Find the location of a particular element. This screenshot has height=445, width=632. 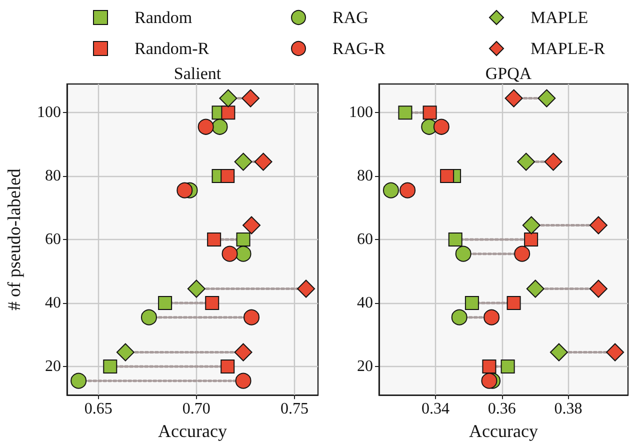

legend-label: Random-R is located at coordinates (172, 48).